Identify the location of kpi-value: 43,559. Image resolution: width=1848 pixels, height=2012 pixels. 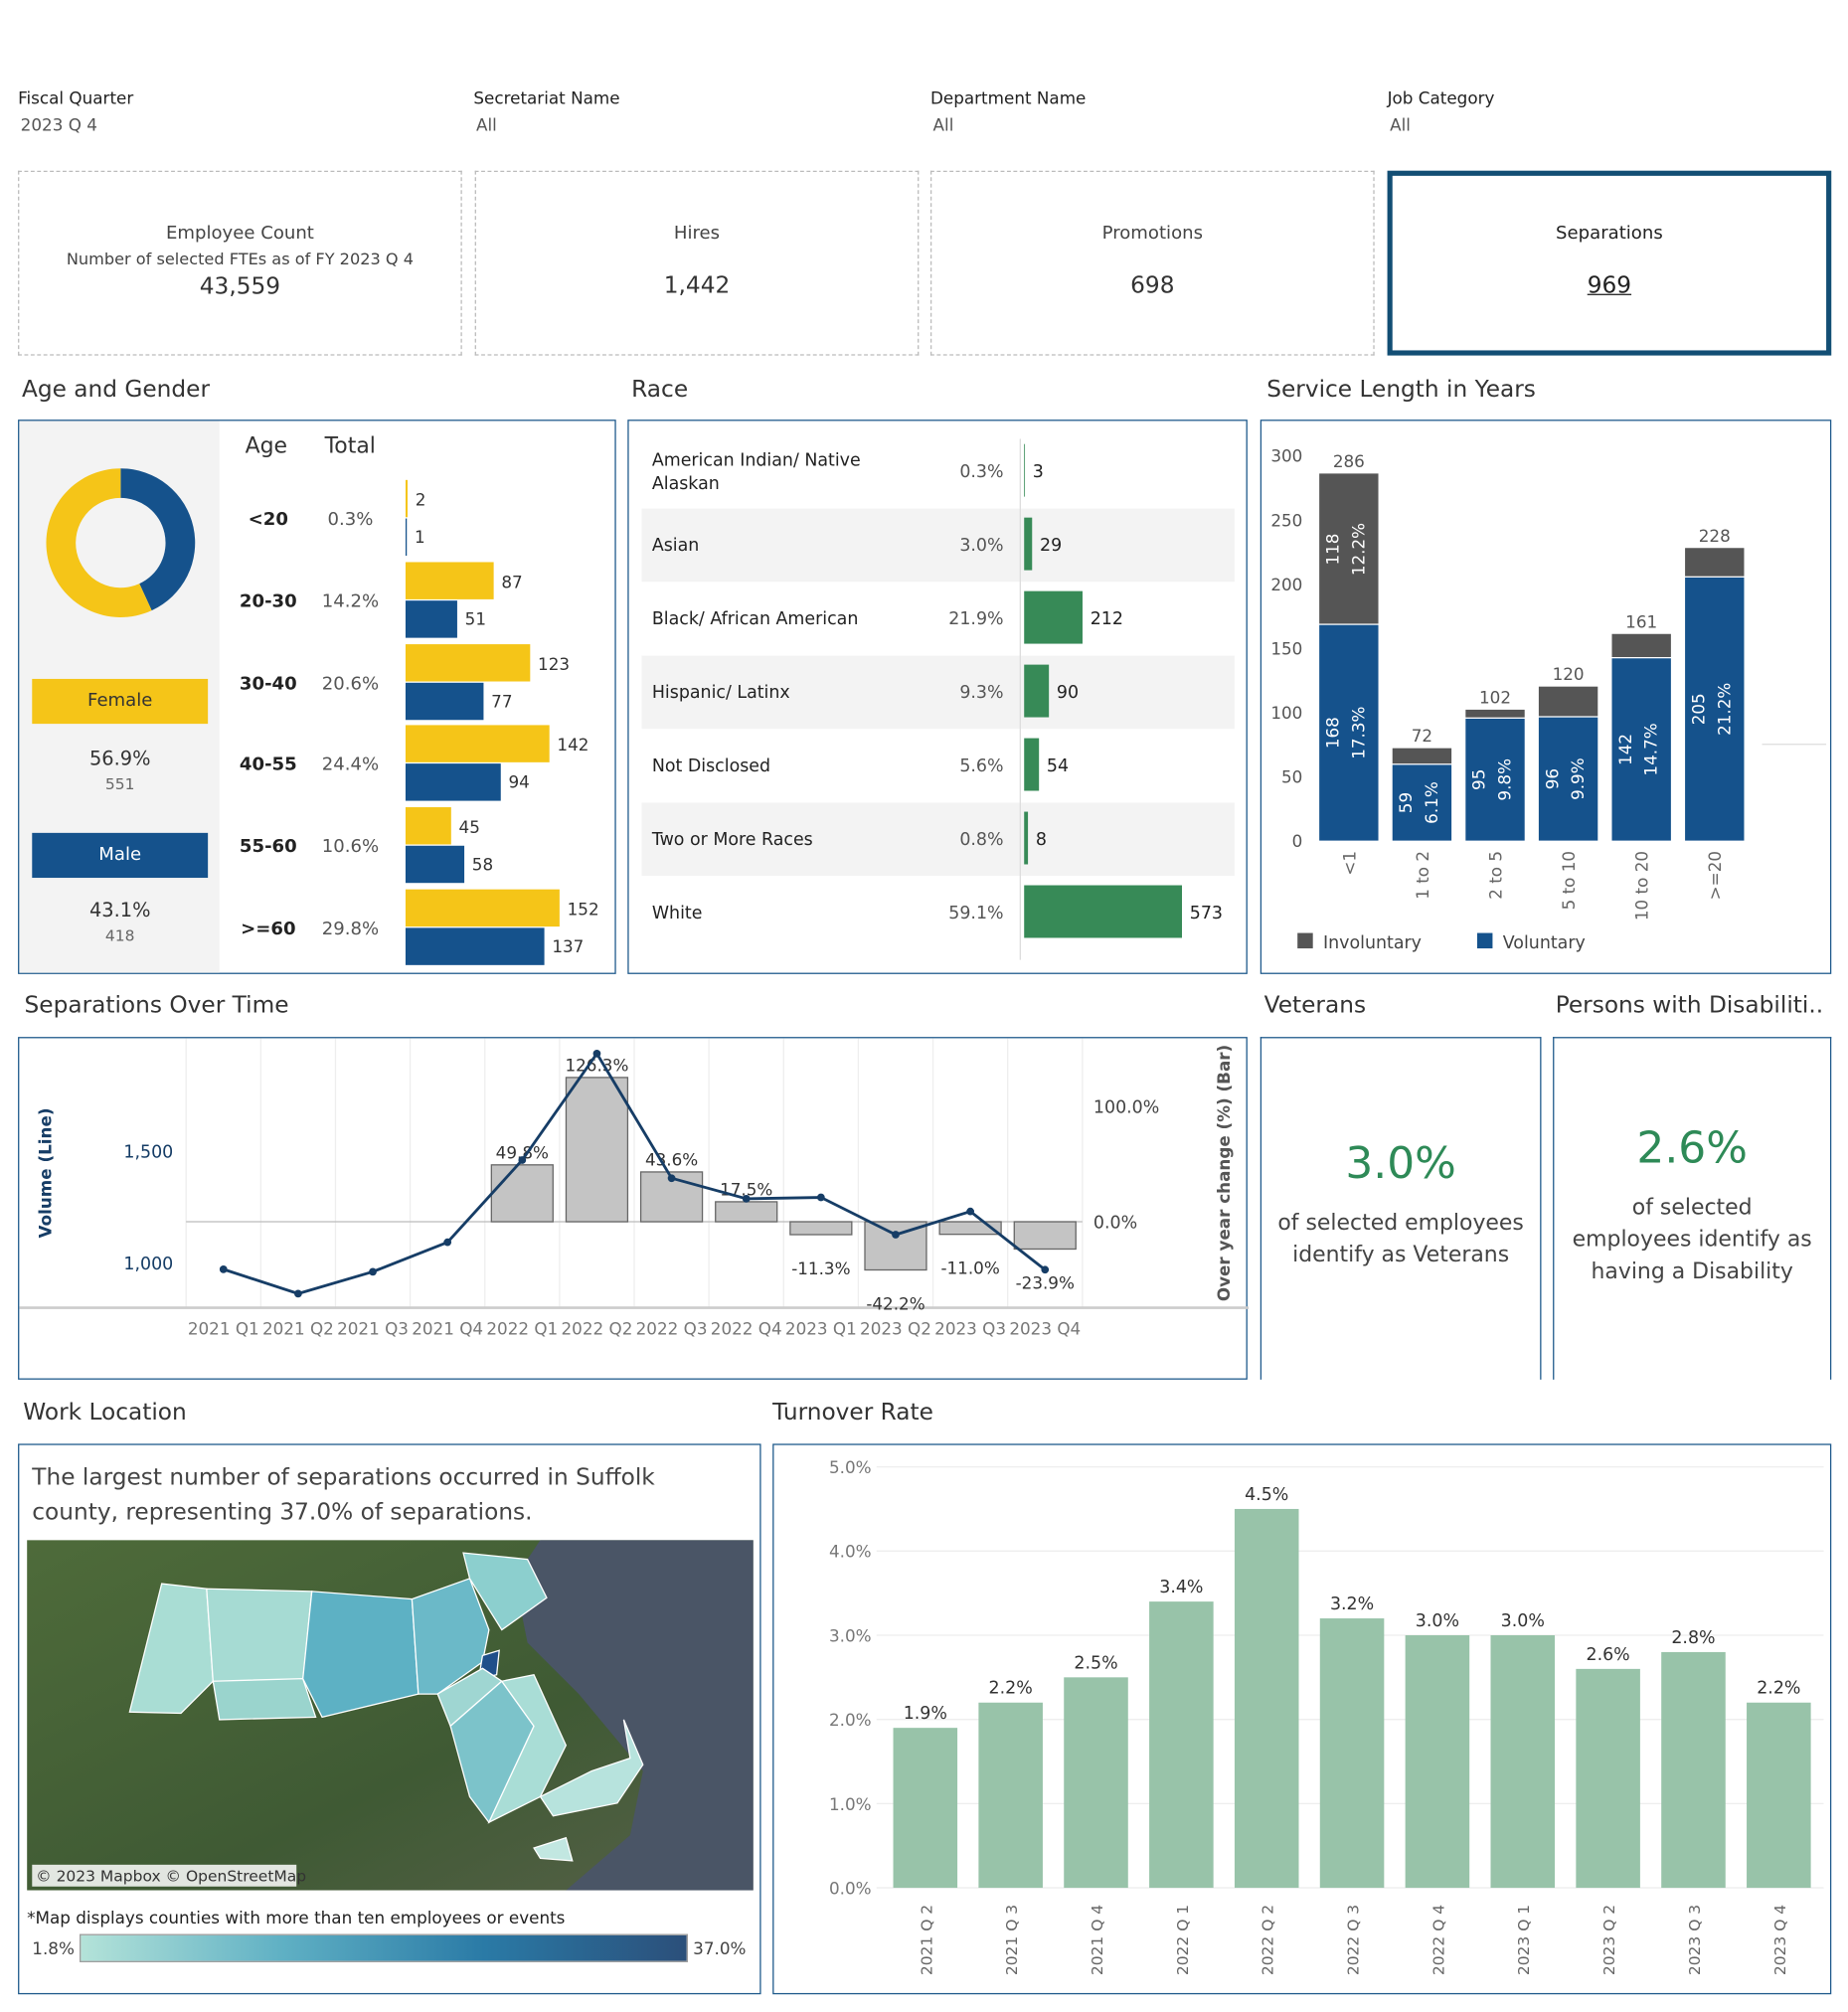
(240, 286).